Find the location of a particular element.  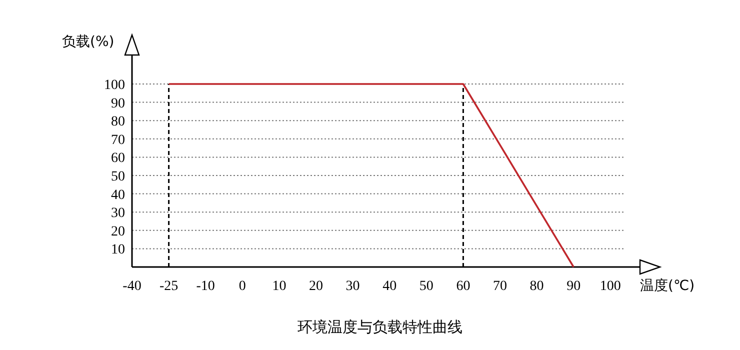

y-tick-label: 70 is located at coordinates (118, 140).